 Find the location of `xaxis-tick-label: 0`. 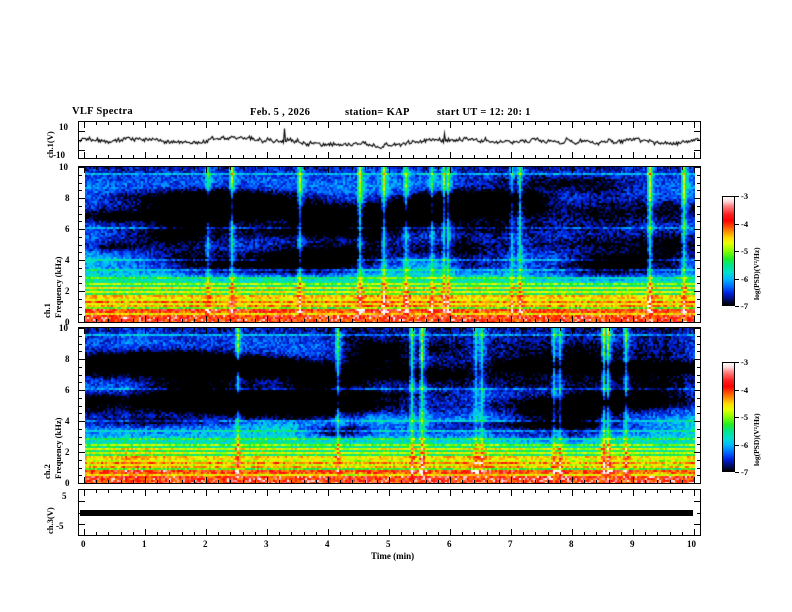

xaxis-tick-label: 0 is located at coordinates (83, 544).